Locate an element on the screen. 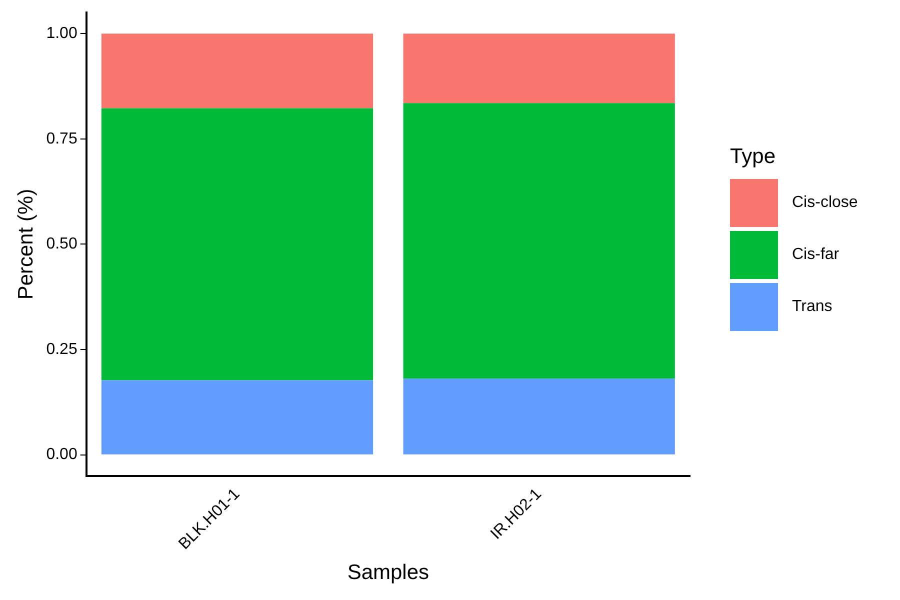 Image resolution: width=900 pixels, height=600 pixels. text: Cis-far is located at coordinates (816, 255).